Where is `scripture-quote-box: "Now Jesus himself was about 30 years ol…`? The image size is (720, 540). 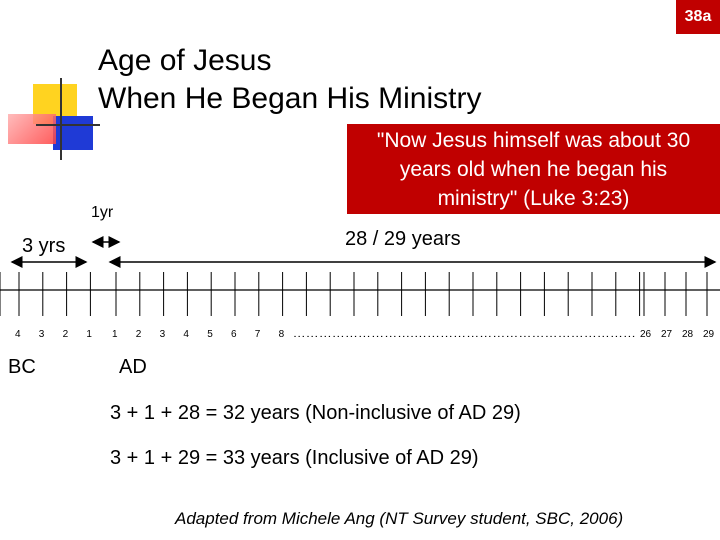
scripture-quote-box: "Now Jesus himself was about 30 years ol… is located at coordinates (533, 169).